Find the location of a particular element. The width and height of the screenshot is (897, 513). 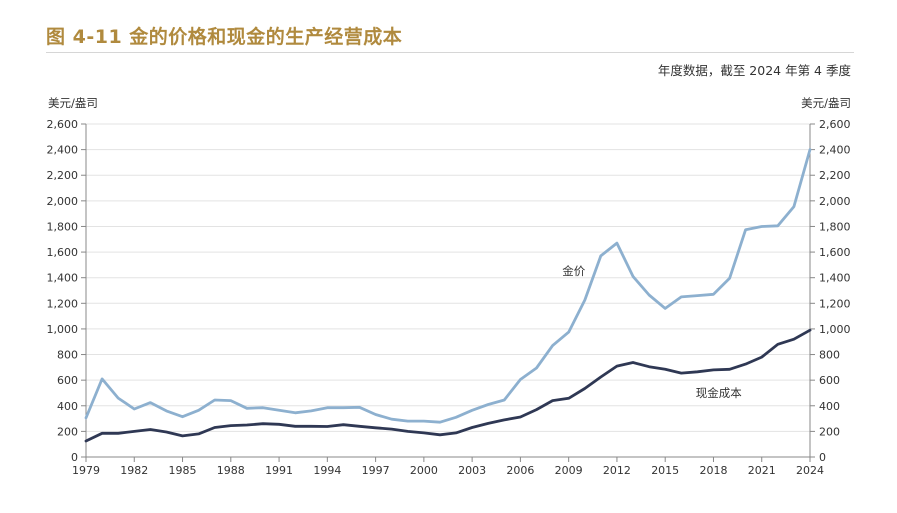

x-tick-label: 1988 is located at coordinates (231, 470).